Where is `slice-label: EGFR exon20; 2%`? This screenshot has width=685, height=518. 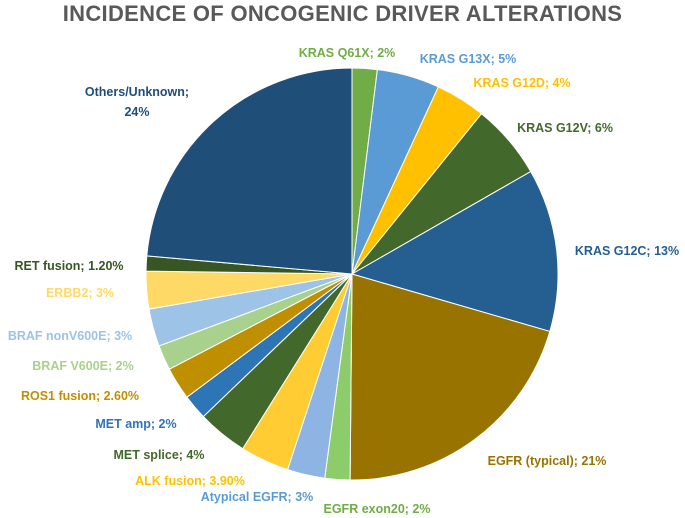
slice-label: EGFR exon20; 2% is located at coordinates (377, 509).